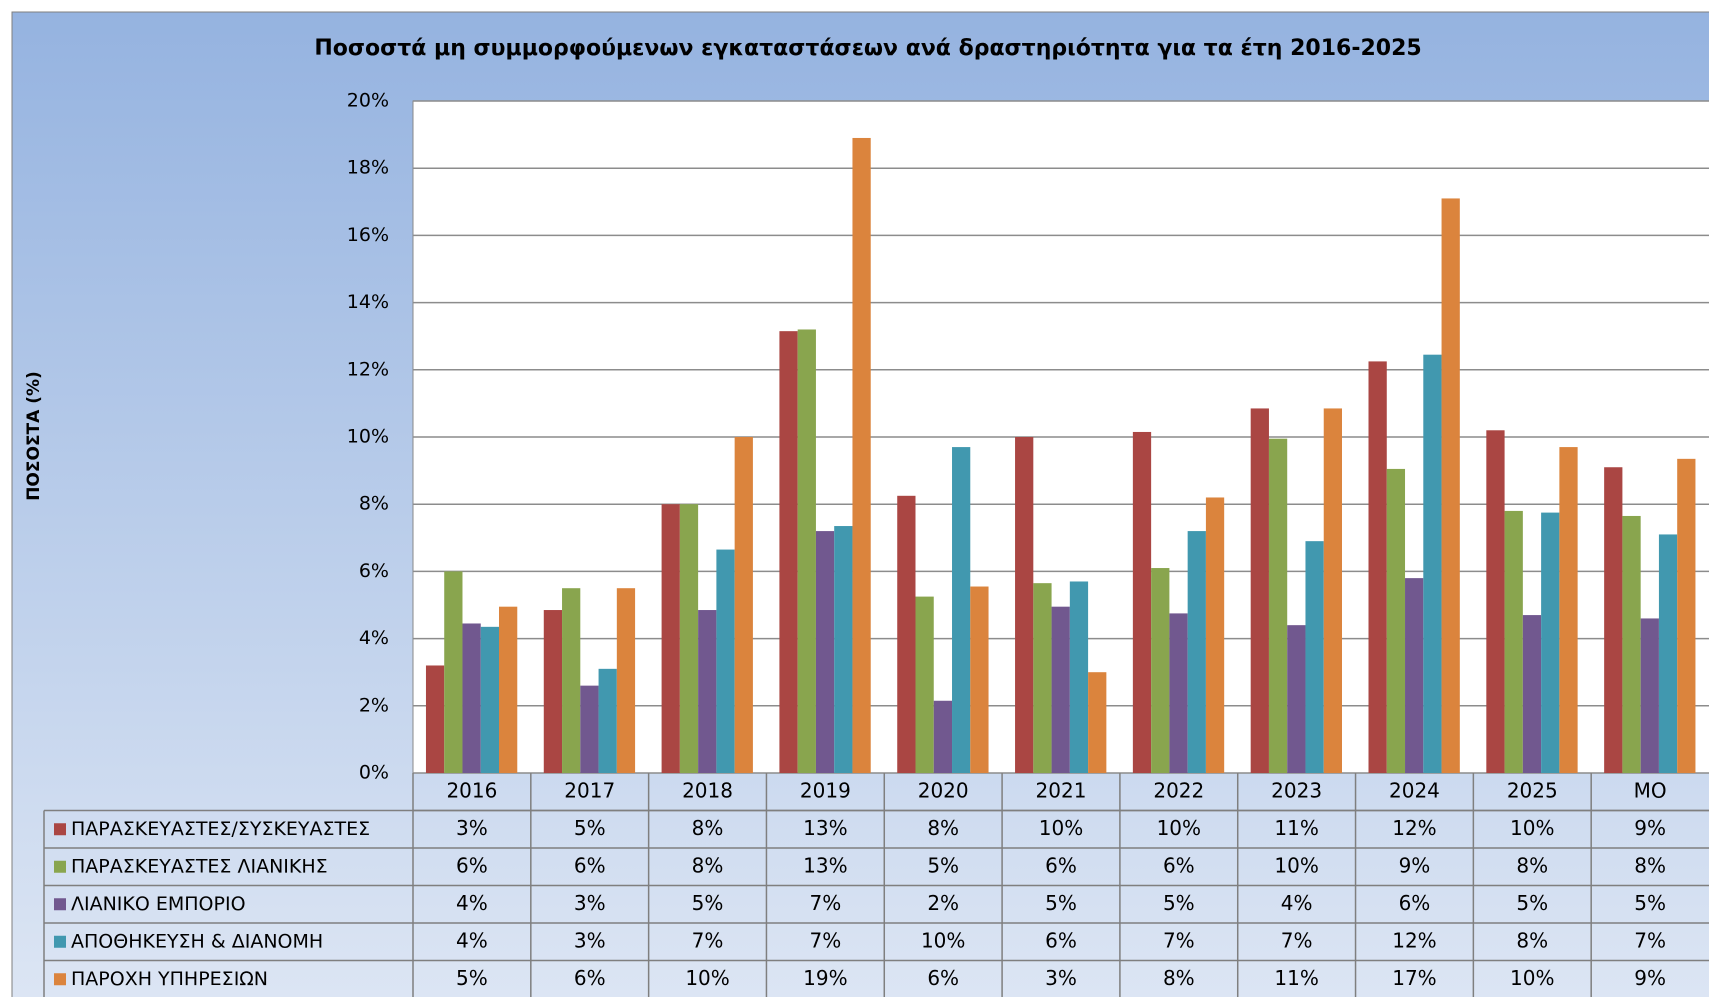 The image size is (1709, 997). I want to click on legend-label: ΠΑΡΑΣΚΕΥΑΣΤΕΣ ΛΙΑΝΙΚΗΣ, so click(199, 866).